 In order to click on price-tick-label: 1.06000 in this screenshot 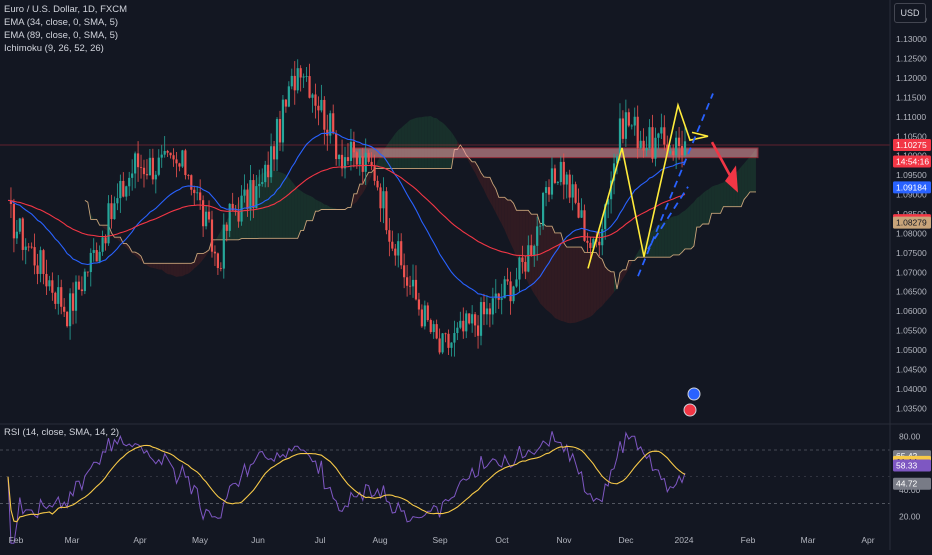, I will do `click(911, 311)`.